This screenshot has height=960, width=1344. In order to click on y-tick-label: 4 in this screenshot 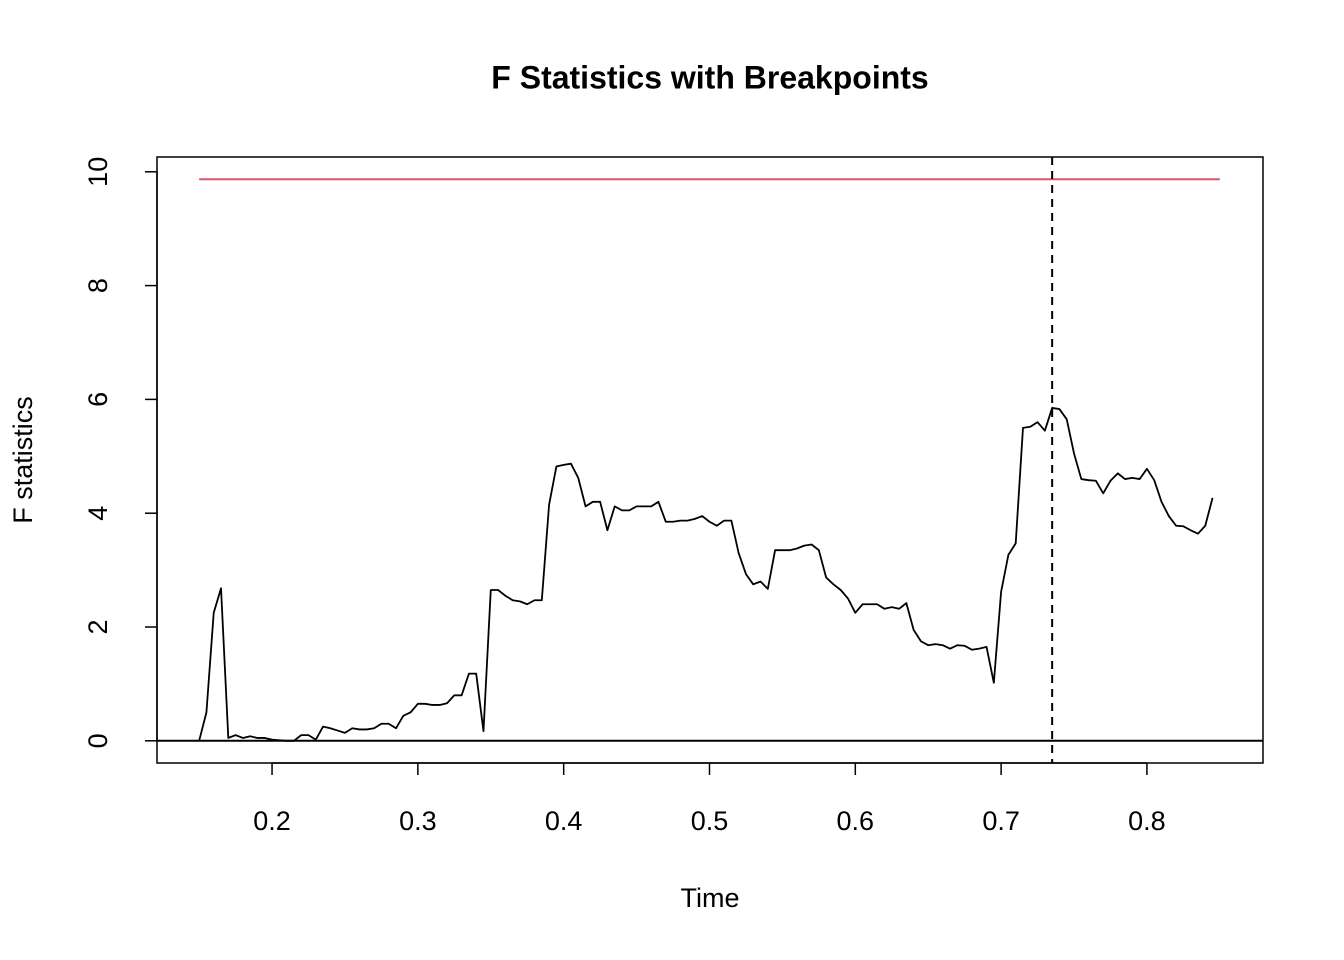, I will do `click(98, 513)`.